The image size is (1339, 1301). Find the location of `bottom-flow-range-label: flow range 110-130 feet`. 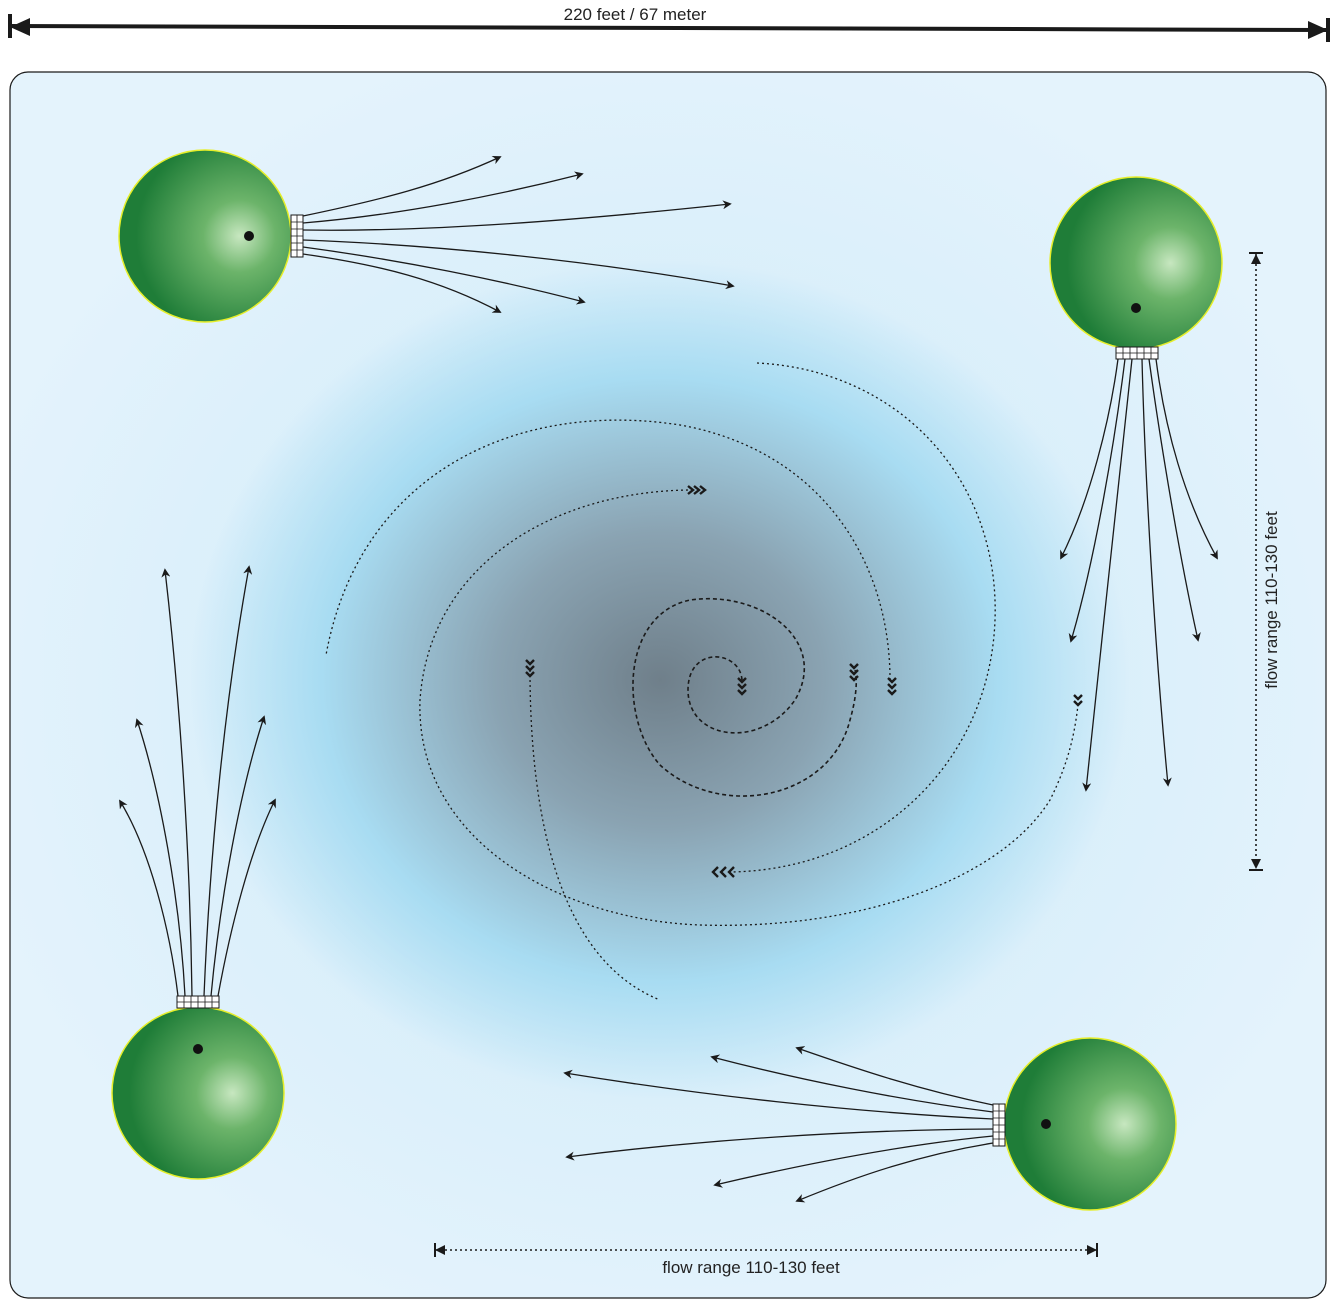

bottom-flow-range-label: flow range 110-130 feet is located at coordinates (751, 1267).